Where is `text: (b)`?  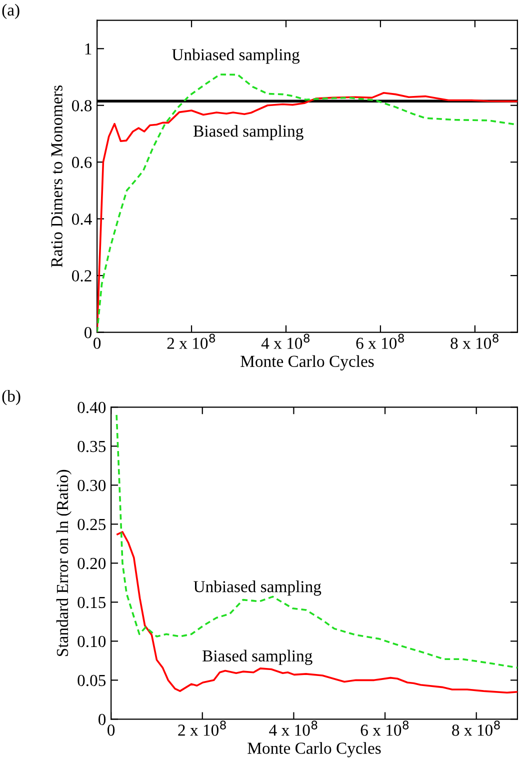
text: (b) is located at coordinates (11, 398).